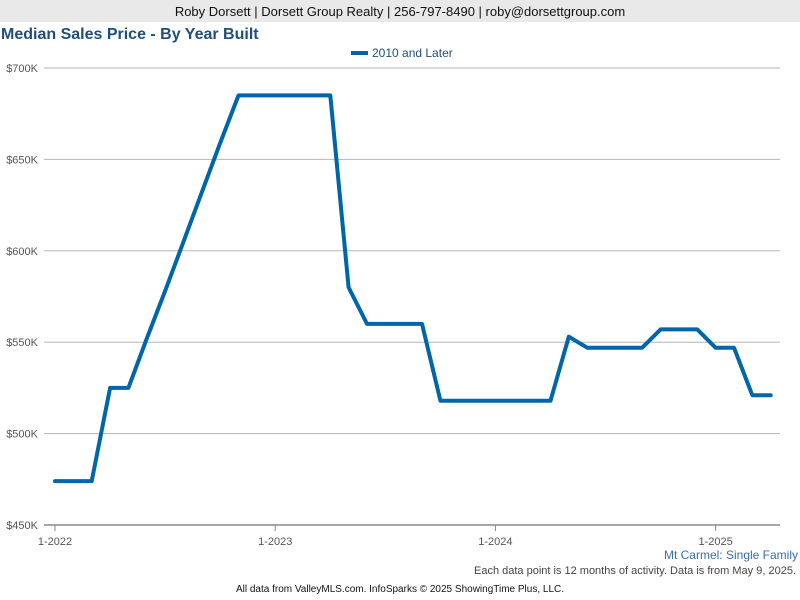 This screenshot has height=600, width=800. What do you see at coordinates (412, 53) in the screenshot?
I see `legend-label: 2010 and Later` at bounding box center [412, 53].